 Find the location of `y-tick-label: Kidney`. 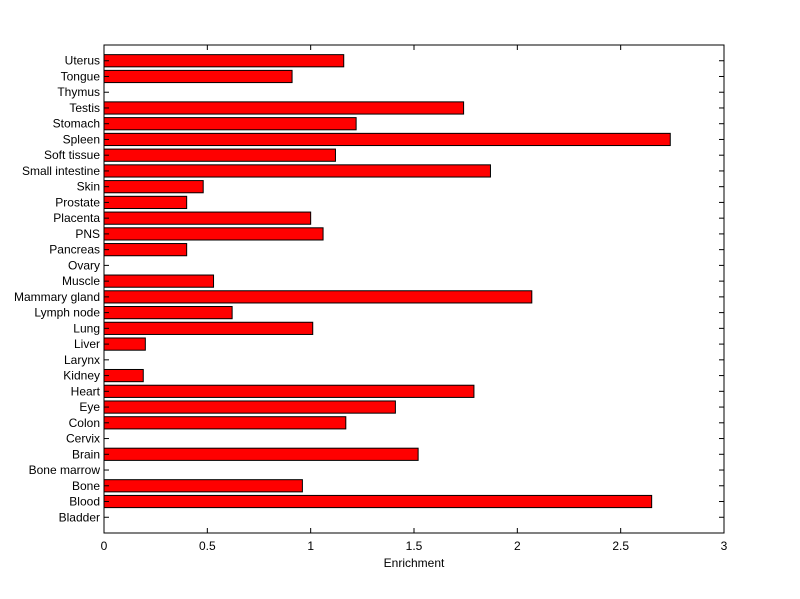

y-tick-label: Kidney is located at coordinates (81, 376).